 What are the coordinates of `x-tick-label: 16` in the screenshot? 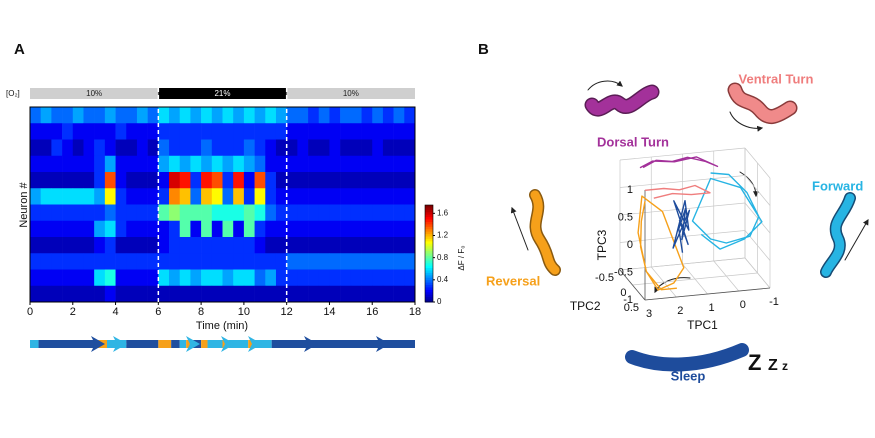 It's located at (372, 312).